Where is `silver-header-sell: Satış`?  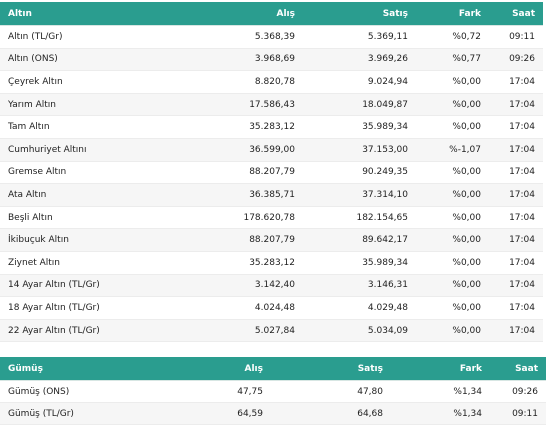 silver-header-sell: Satış is located at coordinates (331, 369).